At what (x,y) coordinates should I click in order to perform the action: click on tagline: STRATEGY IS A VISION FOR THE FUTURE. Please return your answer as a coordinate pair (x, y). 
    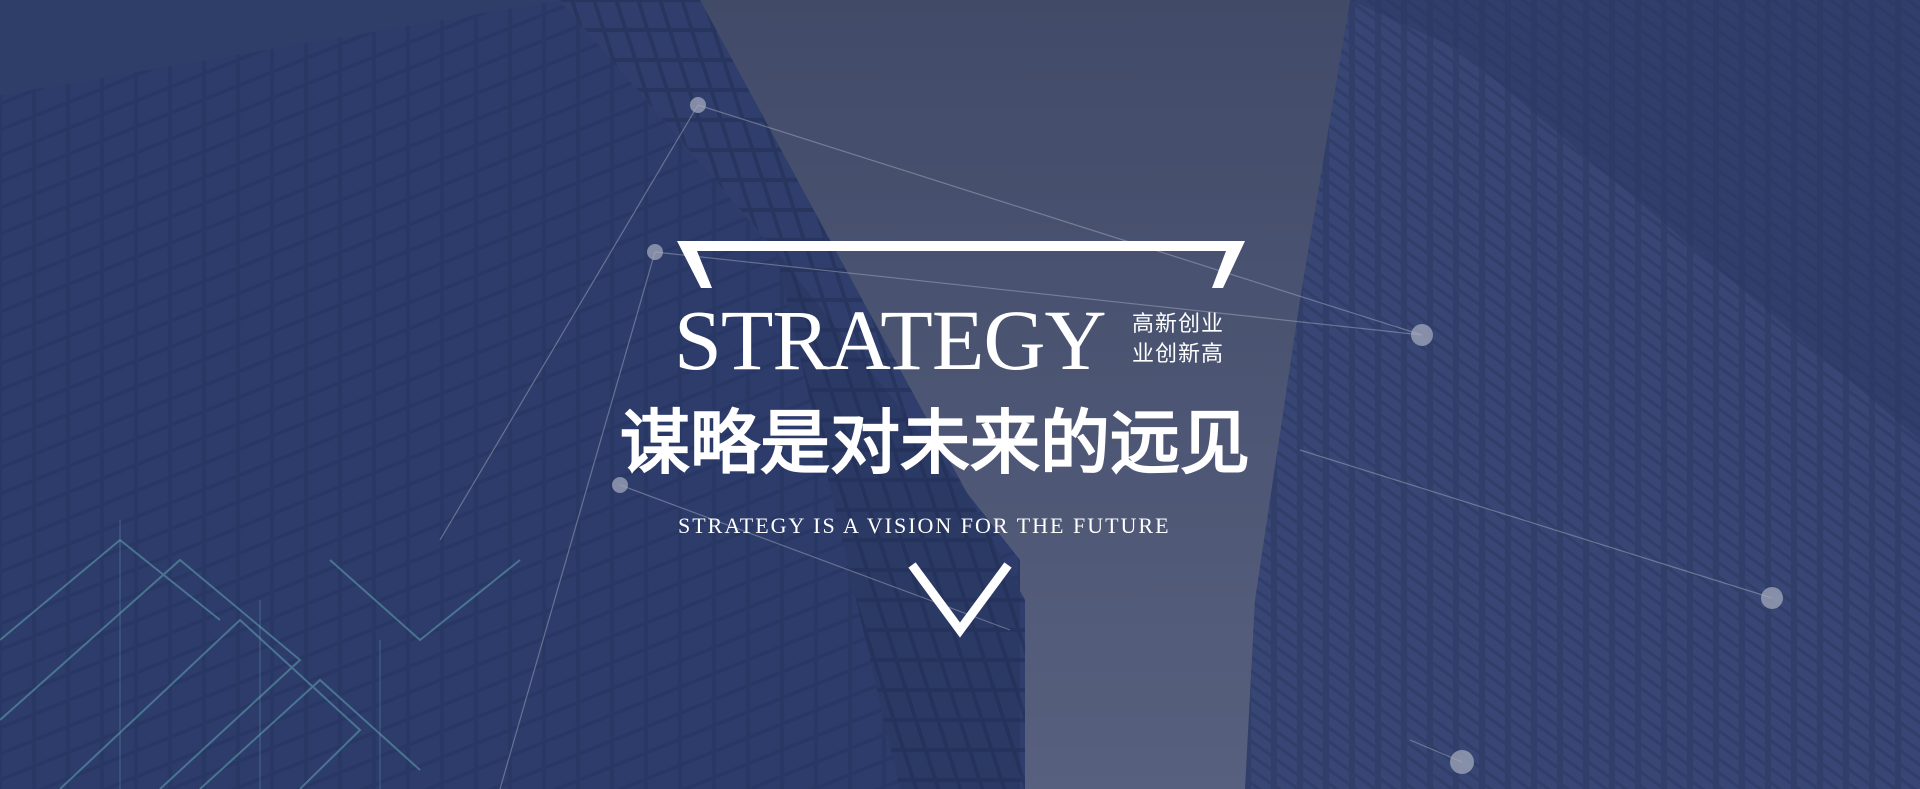
    Looking at the image, I should click on (924, 525).